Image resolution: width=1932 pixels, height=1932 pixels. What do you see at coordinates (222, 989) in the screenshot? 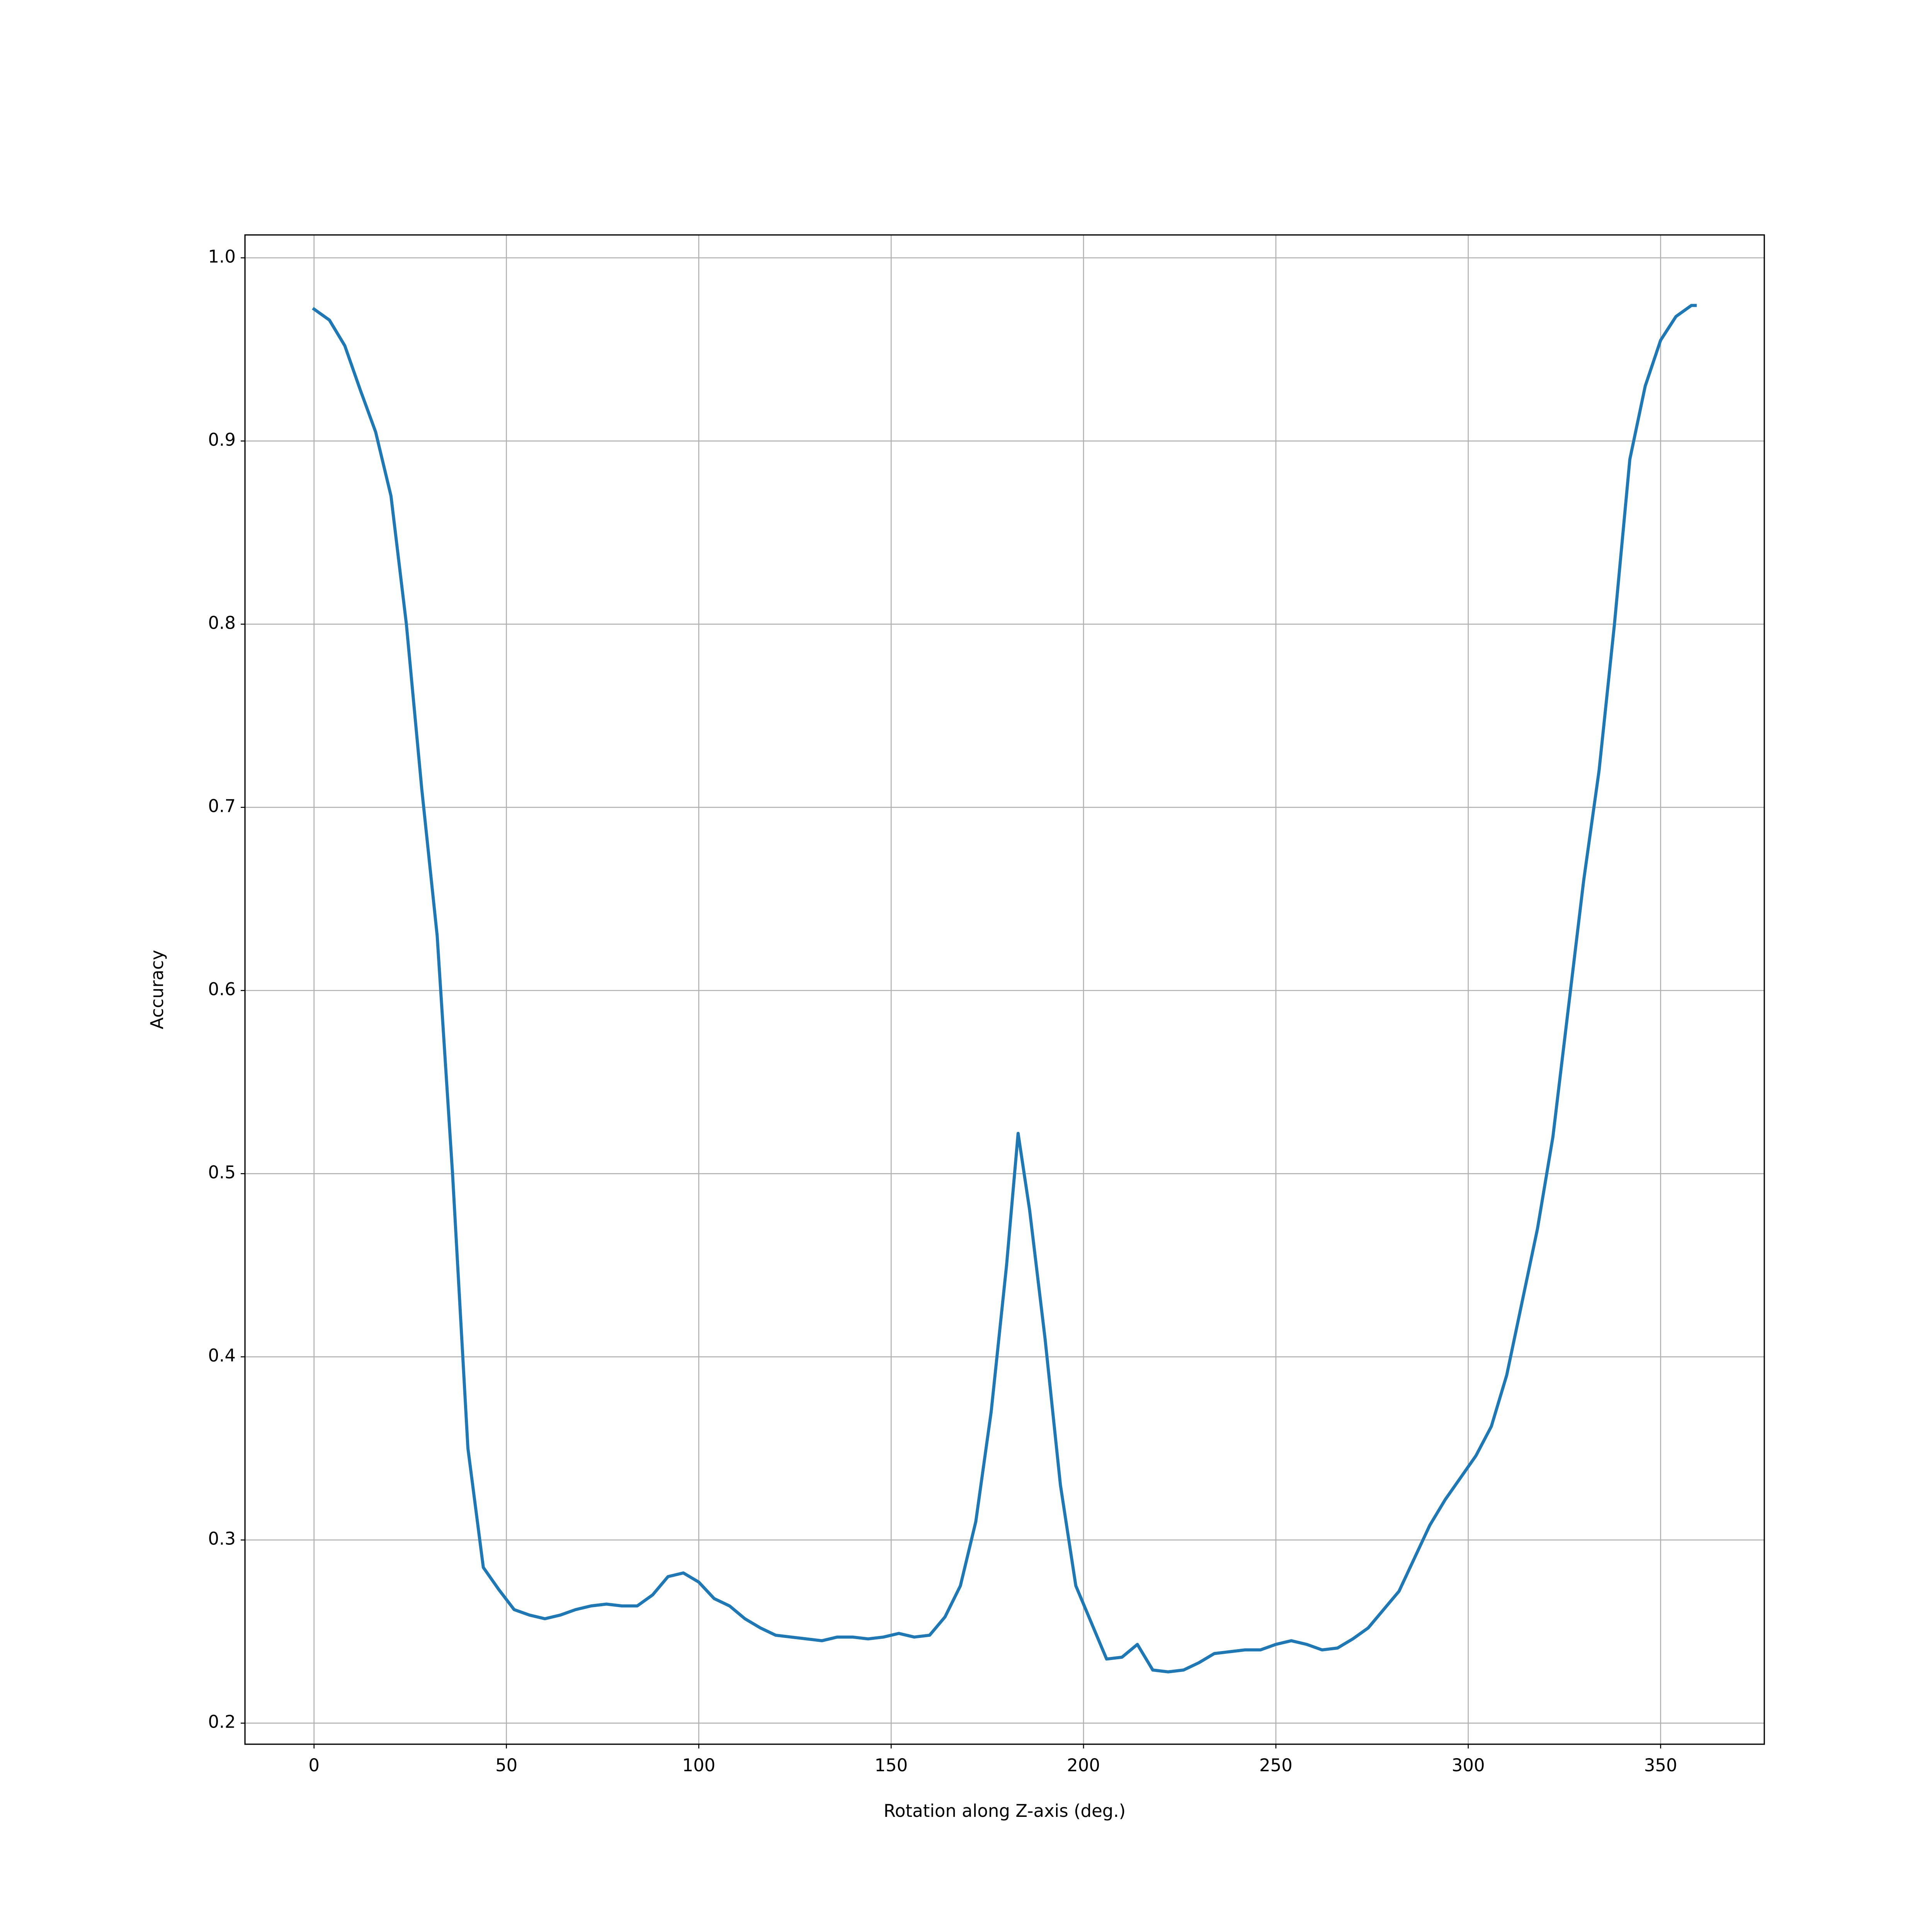
I see `y-tick-label: 0.6` at bounding box center [222, 989].